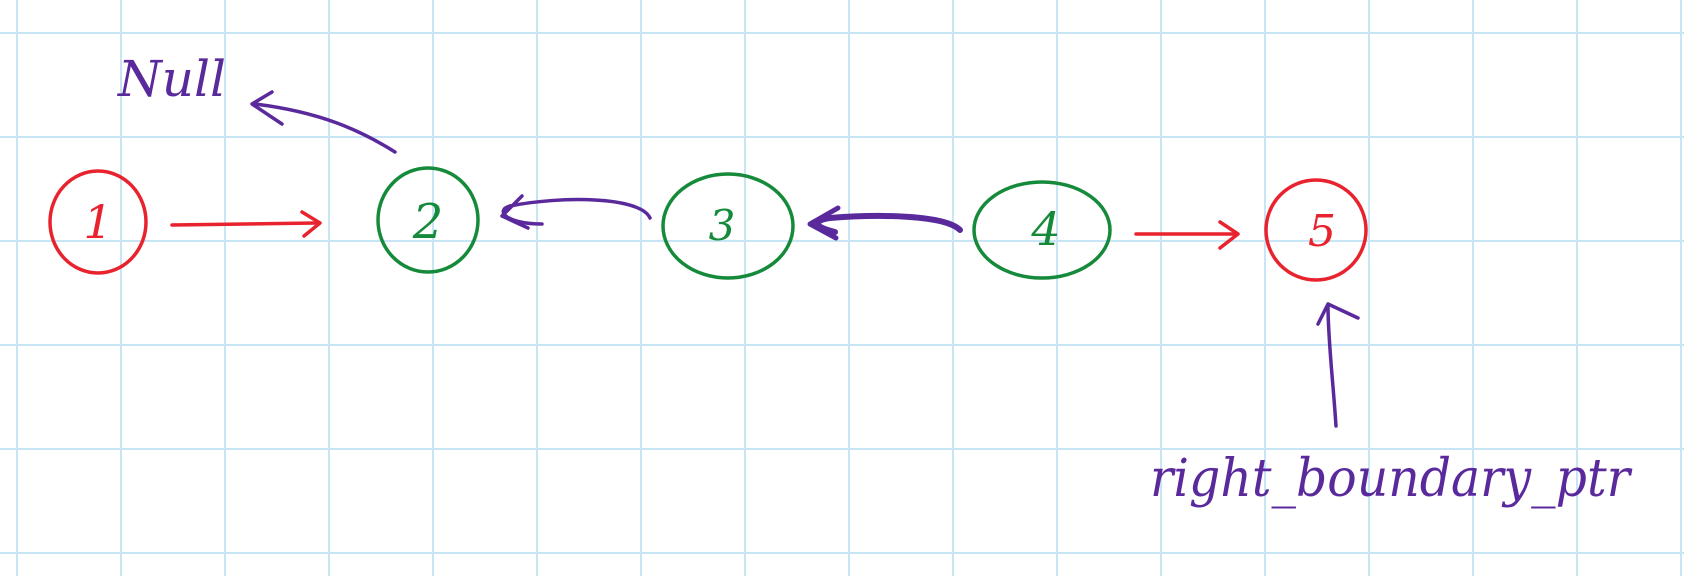 This screenshot has height=576, width=1684. Describe the element at coordinates (722, 225) in the screenshot. I see `node-3-value: 3` at that location.